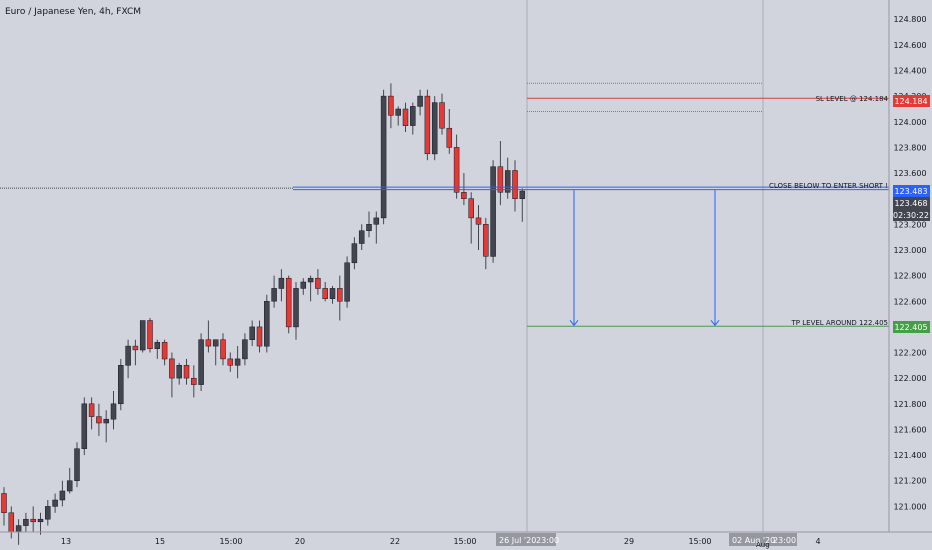 The height and width of the screenshot is (550, 932). What do you see at coordinates (909, 173) in the screenshot?
I see `price-tick-label: 123.600` at bounding box center [909, 173].